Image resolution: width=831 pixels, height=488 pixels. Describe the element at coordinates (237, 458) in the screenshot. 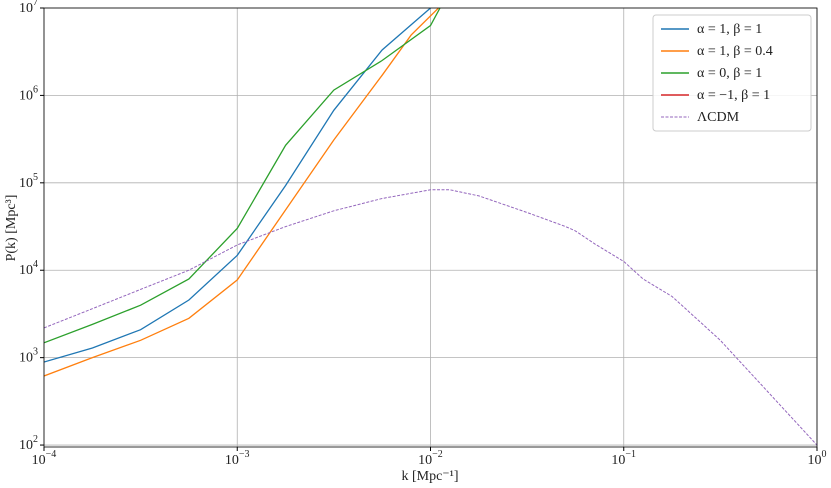

I see `x-tick-label: 10⁻³` at that location.